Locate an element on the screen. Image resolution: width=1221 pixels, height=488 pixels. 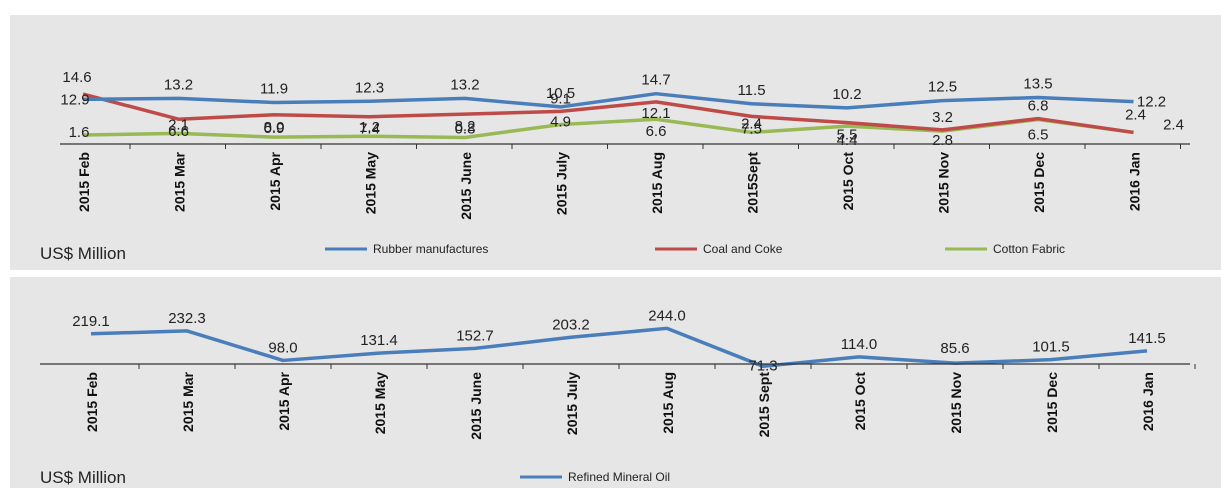
x-tick-label: 2015Sept is located at coordinates (753, 183).